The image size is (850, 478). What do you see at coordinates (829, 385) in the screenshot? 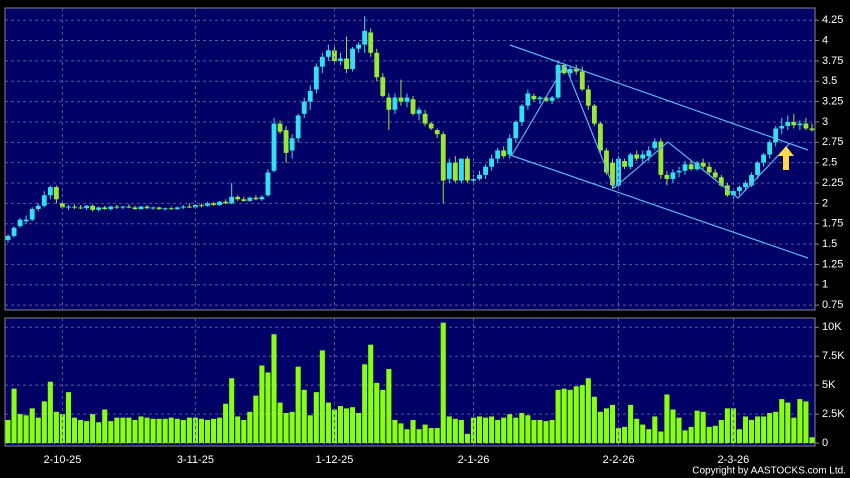
I see `y-tick-label: 5K` at bounding box center [829, 385].